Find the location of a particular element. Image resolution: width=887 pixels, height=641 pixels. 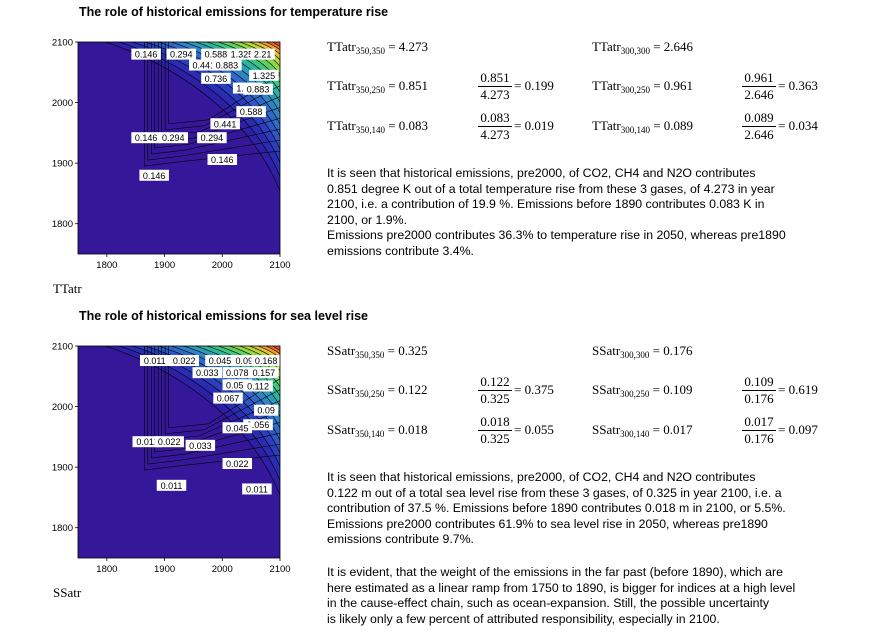

fraction-row3-right: 0.017 0.176 = 0.097 is located at coordinates (780, 430).